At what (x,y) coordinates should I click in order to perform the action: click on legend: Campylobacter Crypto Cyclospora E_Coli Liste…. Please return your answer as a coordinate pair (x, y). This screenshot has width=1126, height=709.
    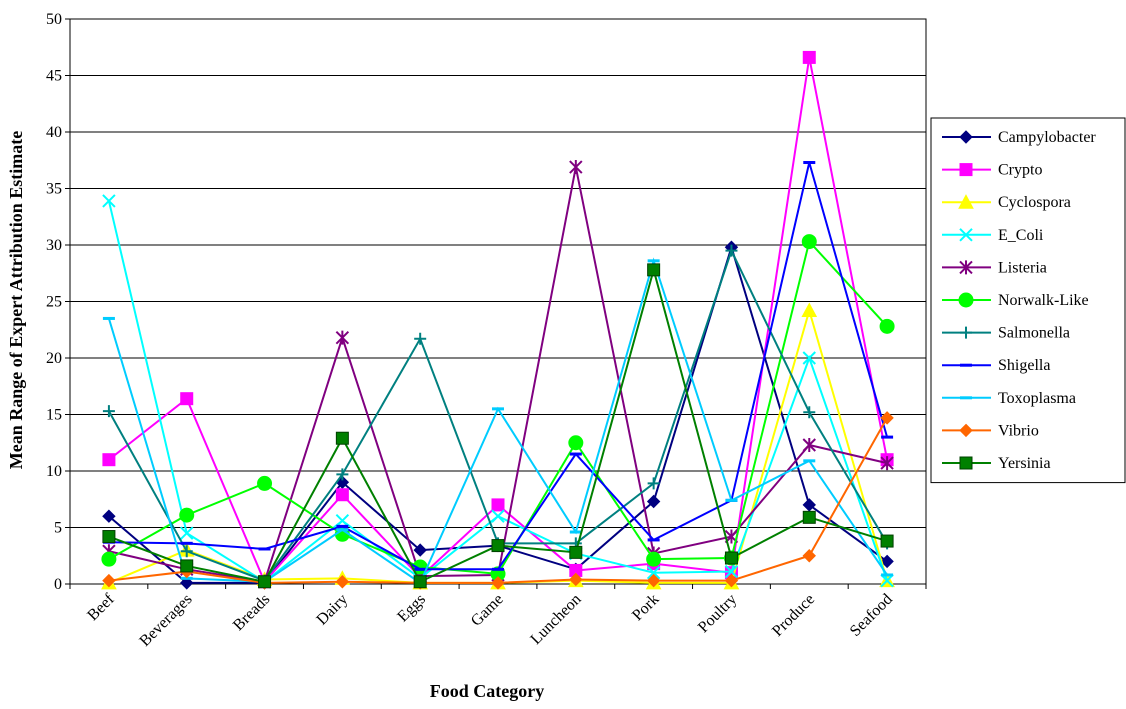
    Looking at the image, I should click on (1028, 300).